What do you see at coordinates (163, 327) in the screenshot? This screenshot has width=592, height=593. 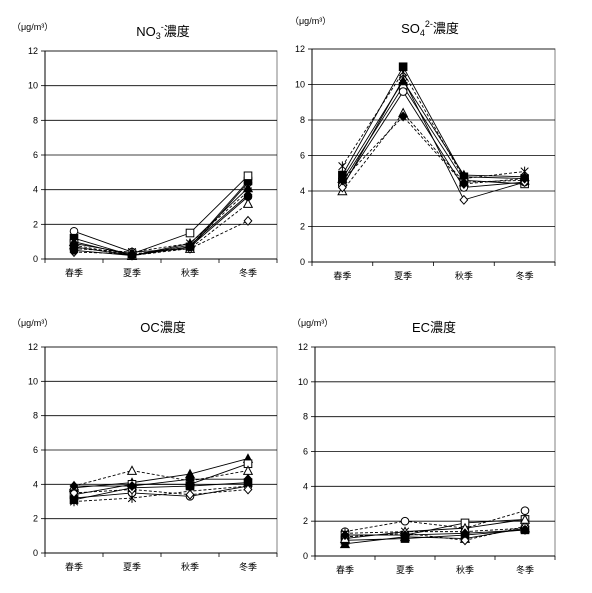 I see `chart-title: OC濃度` at bounding box center [163, 327].